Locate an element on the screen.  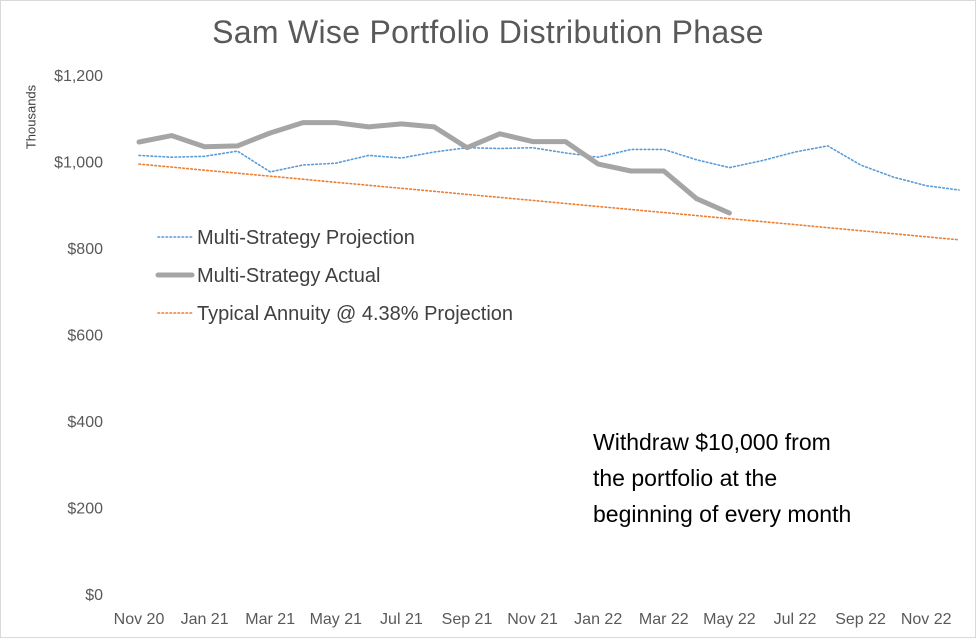
legend-label: Multi-Strategy Actual is located at coordinates (288, 276).